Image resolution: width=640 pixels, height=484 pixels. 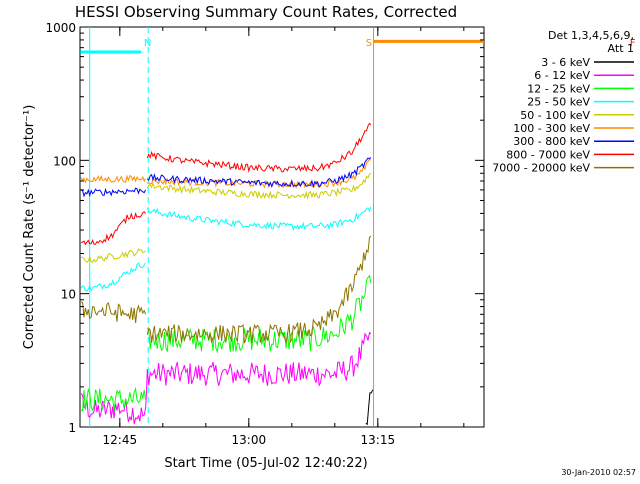 What do you see at coordinates (551, 141) in the screenshot?
I see `legend-label-7: 300 - 800 keV` at bounding box center [551, 141].